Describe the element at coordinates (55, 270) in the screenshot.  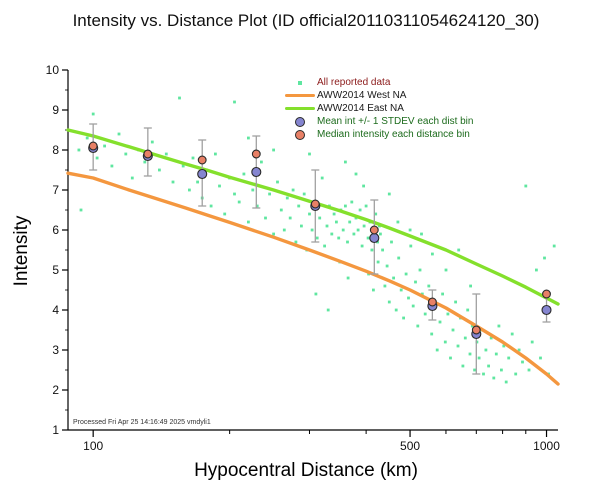
I see `svg-text: 5` at that location.